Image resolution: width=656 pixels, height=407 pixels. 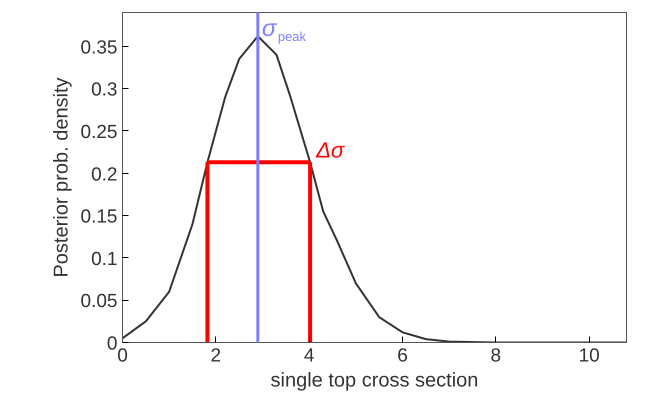 I want to click on x-axis-title: single top cross section, so click(x=374, y=381).